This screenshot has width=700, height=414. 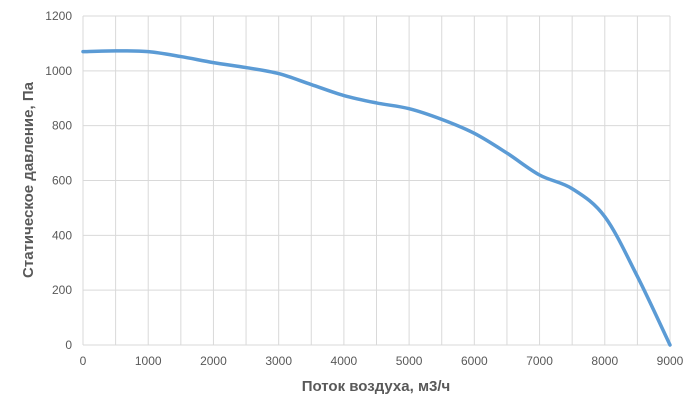 I want to click on y-tick-labels: 0 200 400 600 800 1000 1200, so click(x=58, y=180).